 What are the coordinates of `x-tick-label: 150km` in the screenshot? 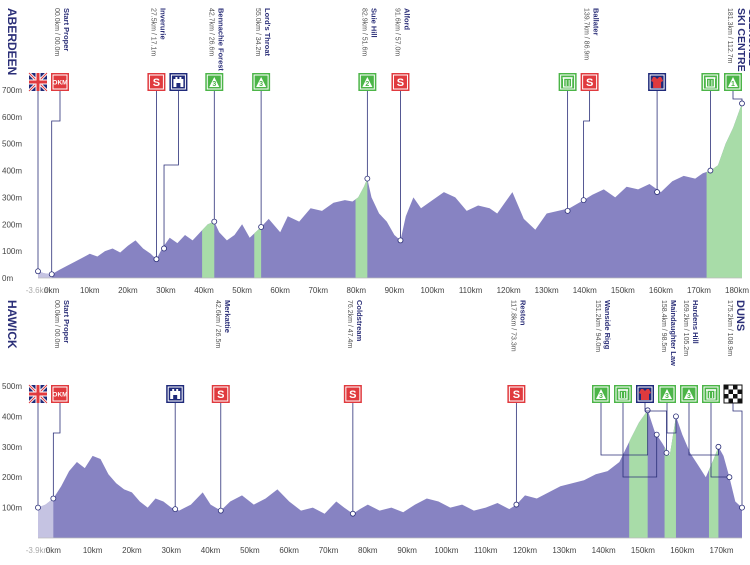 It's located at (643, 550).